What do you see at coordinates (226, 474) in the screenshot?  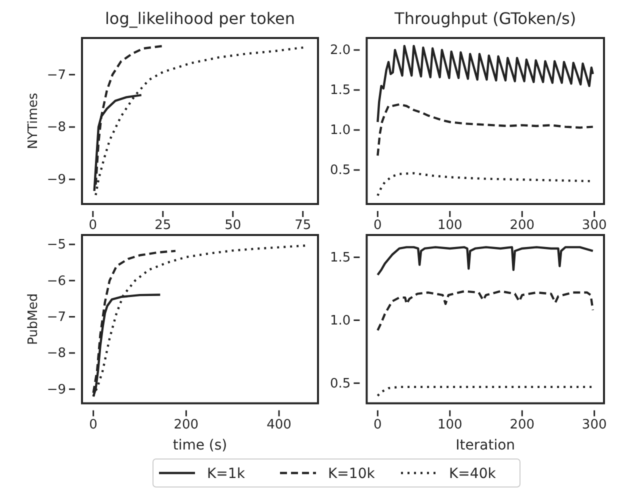 I see `legend-label: K=1k` at bounding box center [226, 474].